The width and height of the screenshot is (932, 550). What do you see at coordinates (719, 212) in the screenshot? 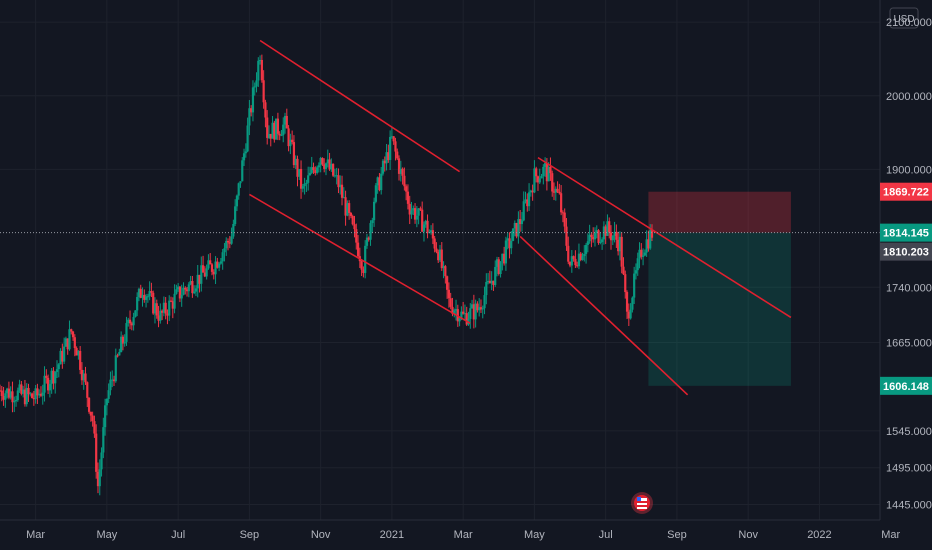
I see `stop-loss-zone` at bounding box center [719, 212].